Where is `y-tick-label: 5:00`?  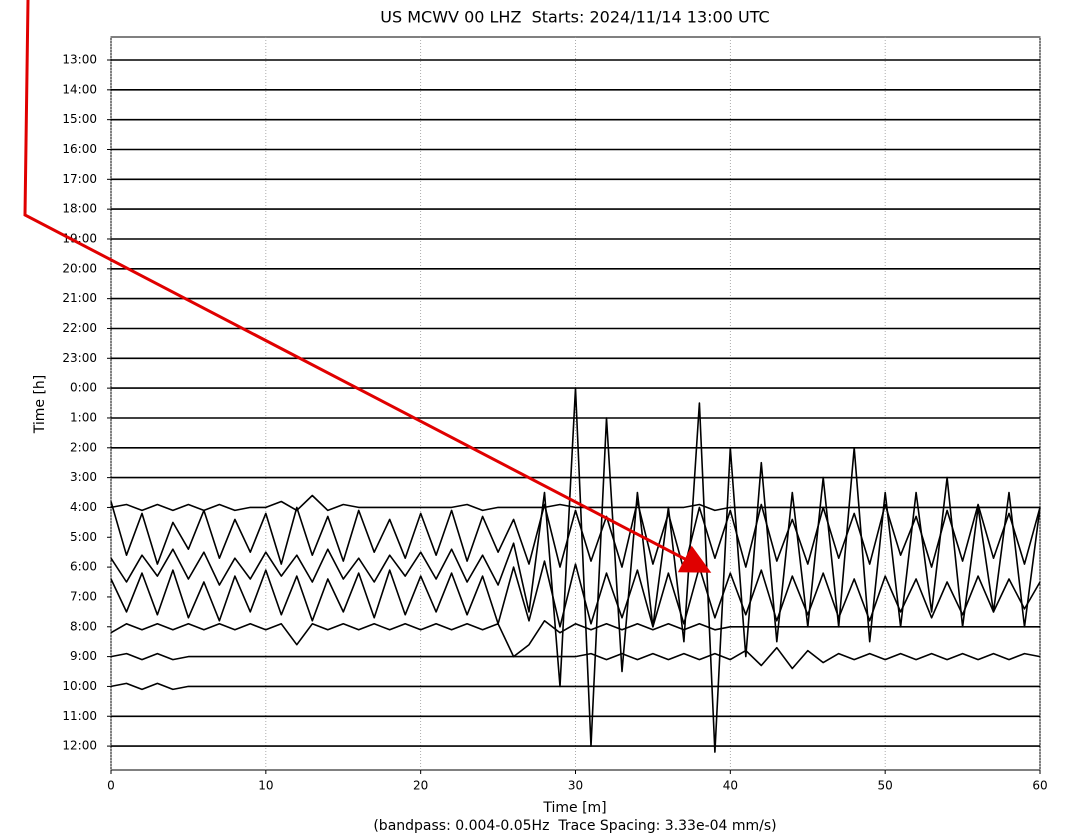
y-tick-label: 5:00 is located at coordinates (83, 537).